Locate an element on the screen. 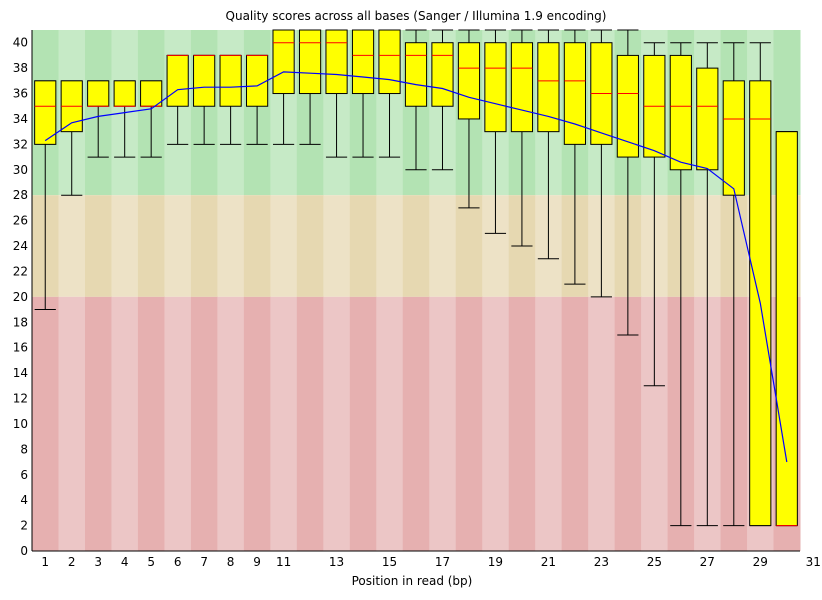 The height and width of the screenshot is (600, 822). y-tick-label: 36 is located at coordinates (20, 94).